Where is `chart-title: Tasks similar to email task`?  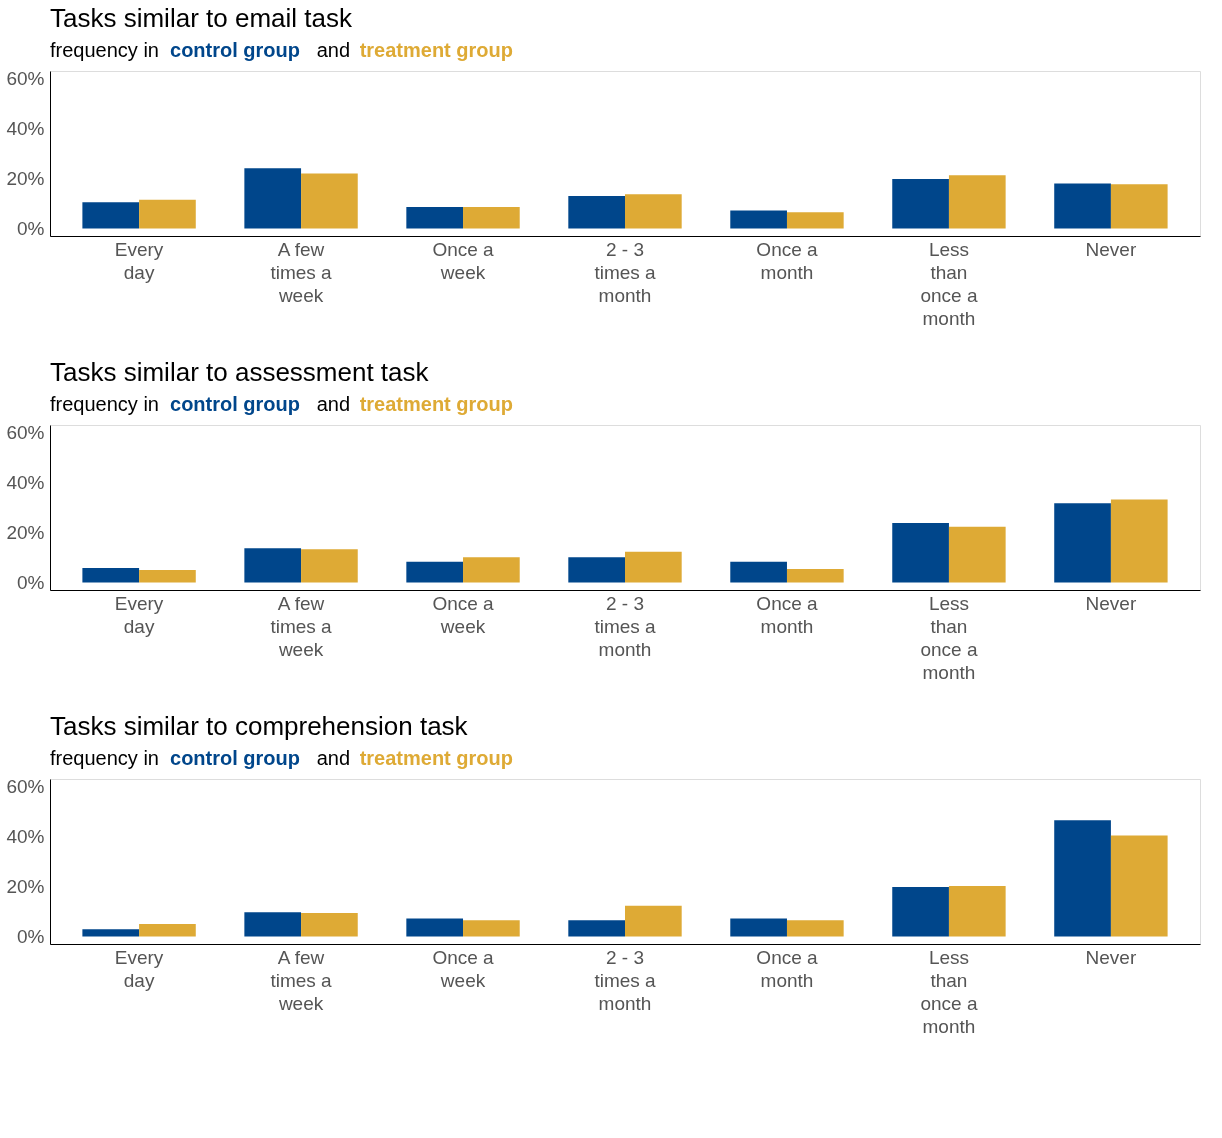 chart-title: Tasks similar to email task is located at coordinates (201, 18).